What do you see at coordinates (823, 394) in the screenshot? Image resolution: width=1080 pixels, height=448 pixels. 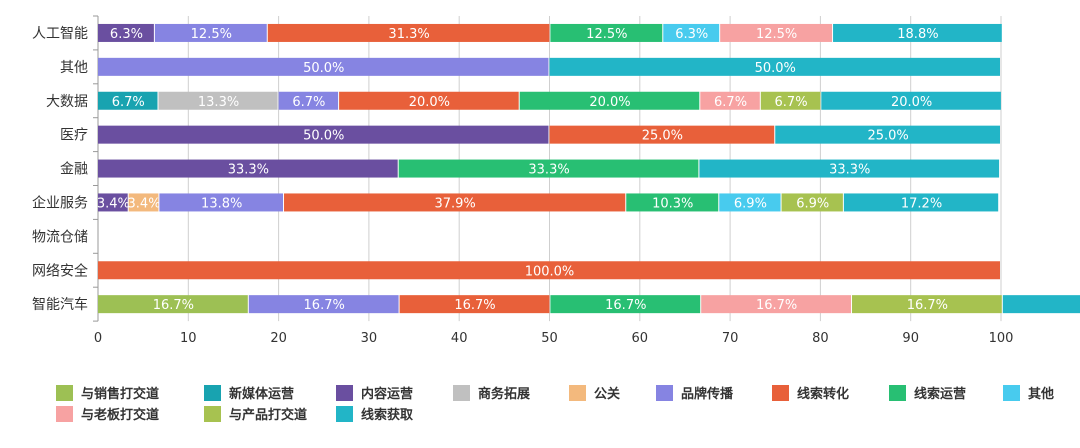 I see `legend-label: 线索转化` at bounding box center [823, 394].